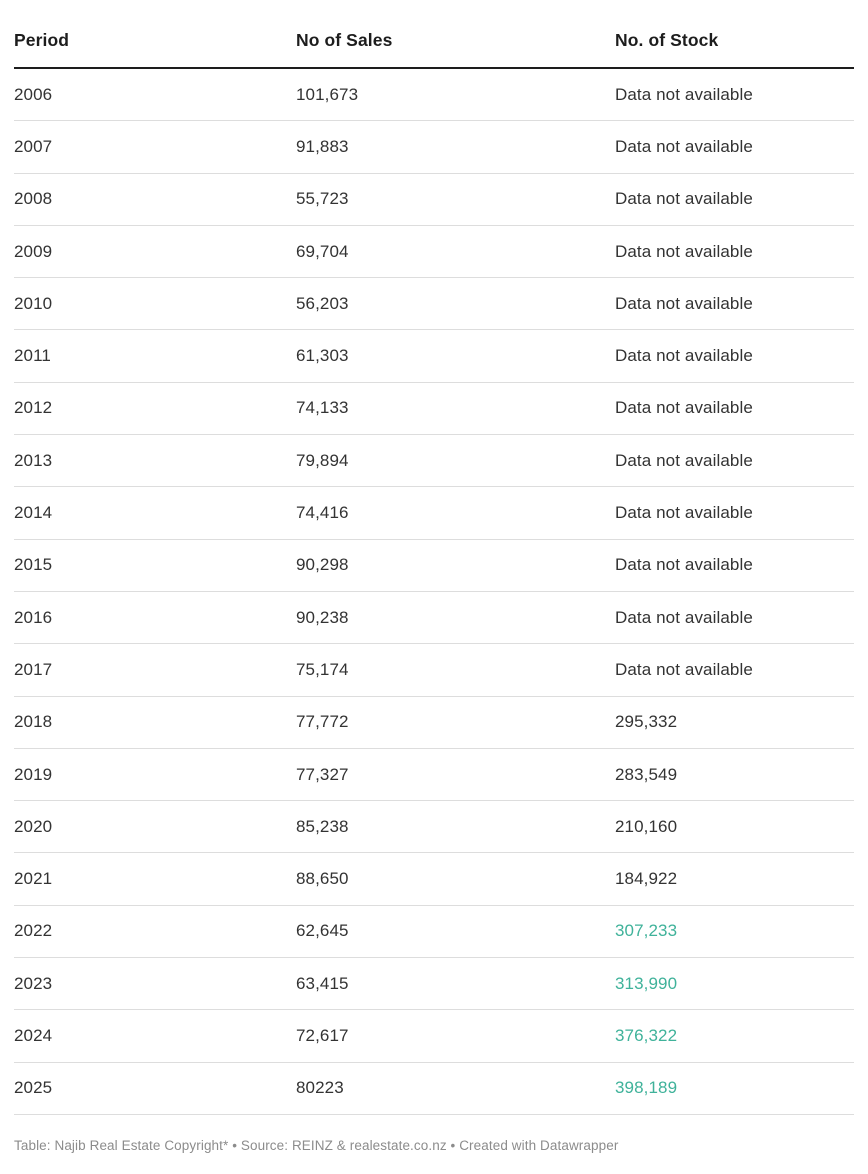  I want to click on sales-cell: 69,704, so click(455, 252).